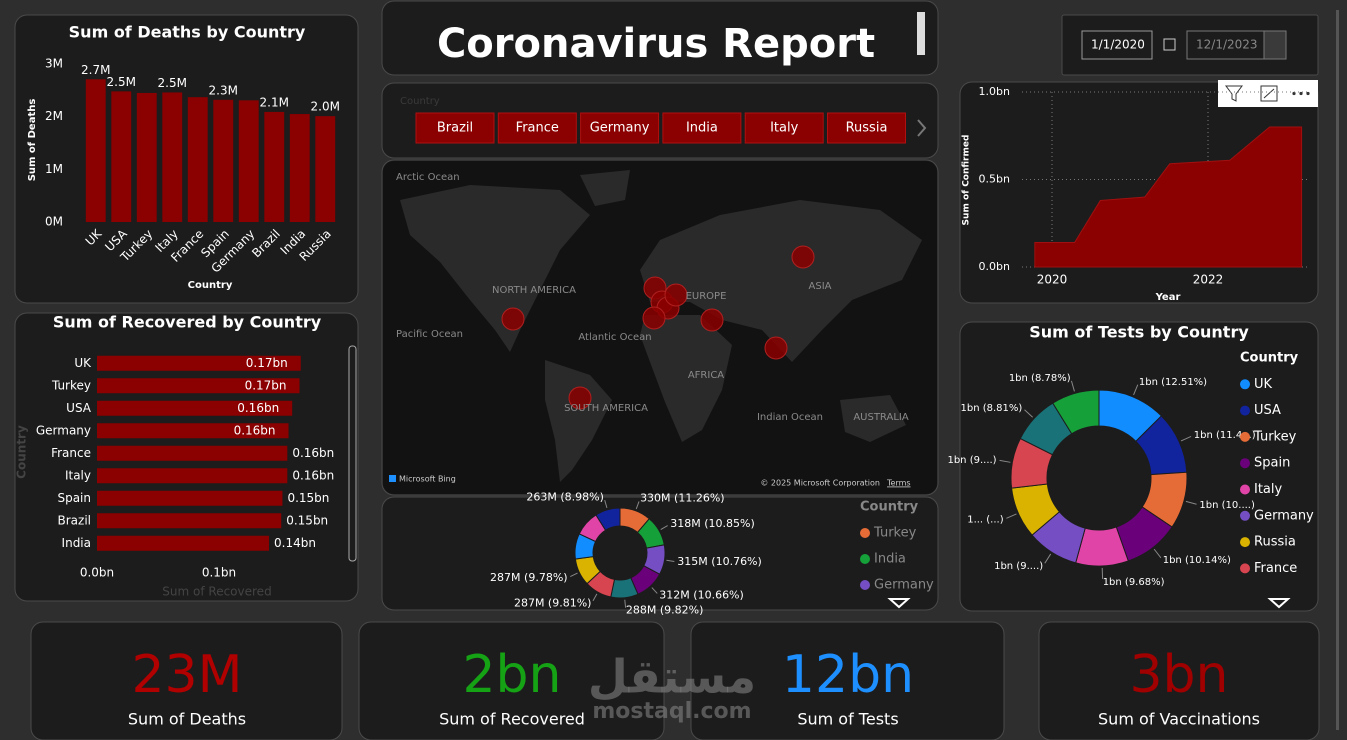  I want to click on map-copyright: © 2025 Microsoft Corporation, so click(820, 483).